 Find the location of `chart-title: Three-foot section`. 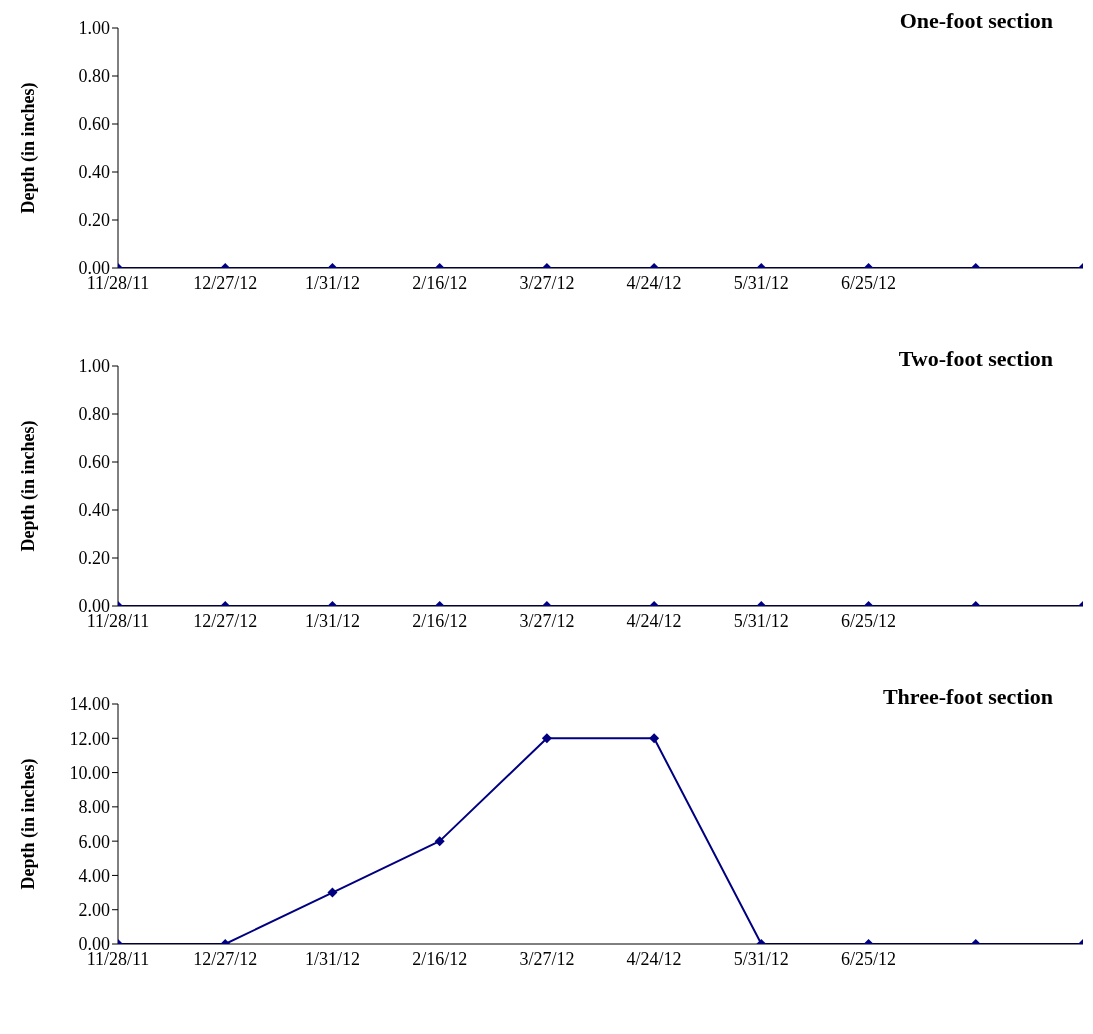

chart-title: Three-foot section is located at coordinates (967, 697).